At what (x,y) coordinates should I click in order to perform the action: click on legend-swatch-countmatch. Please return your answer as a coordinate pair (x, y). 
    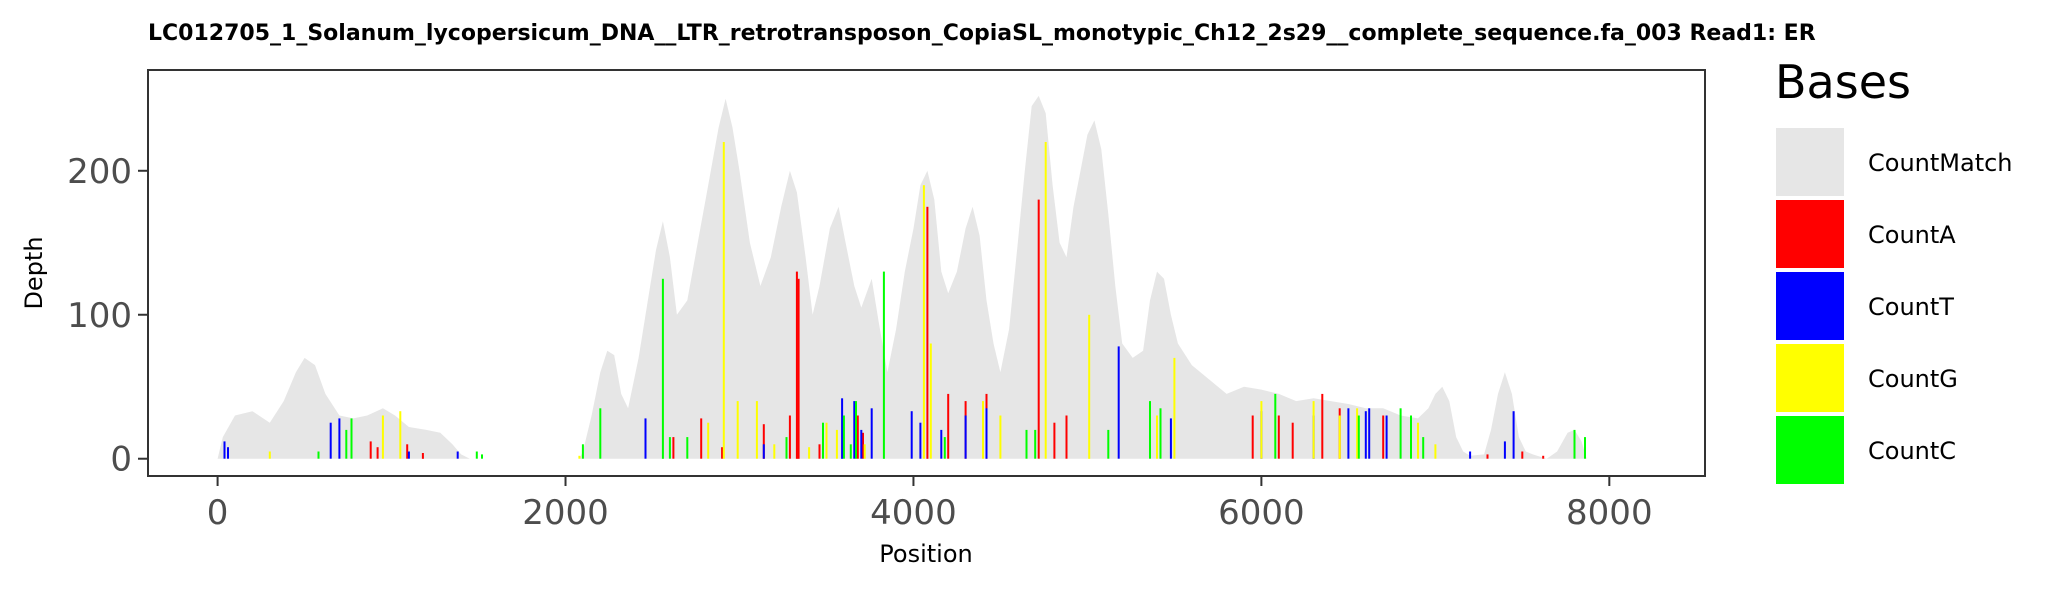
    Looking at the image, I should click on (1810, 162).